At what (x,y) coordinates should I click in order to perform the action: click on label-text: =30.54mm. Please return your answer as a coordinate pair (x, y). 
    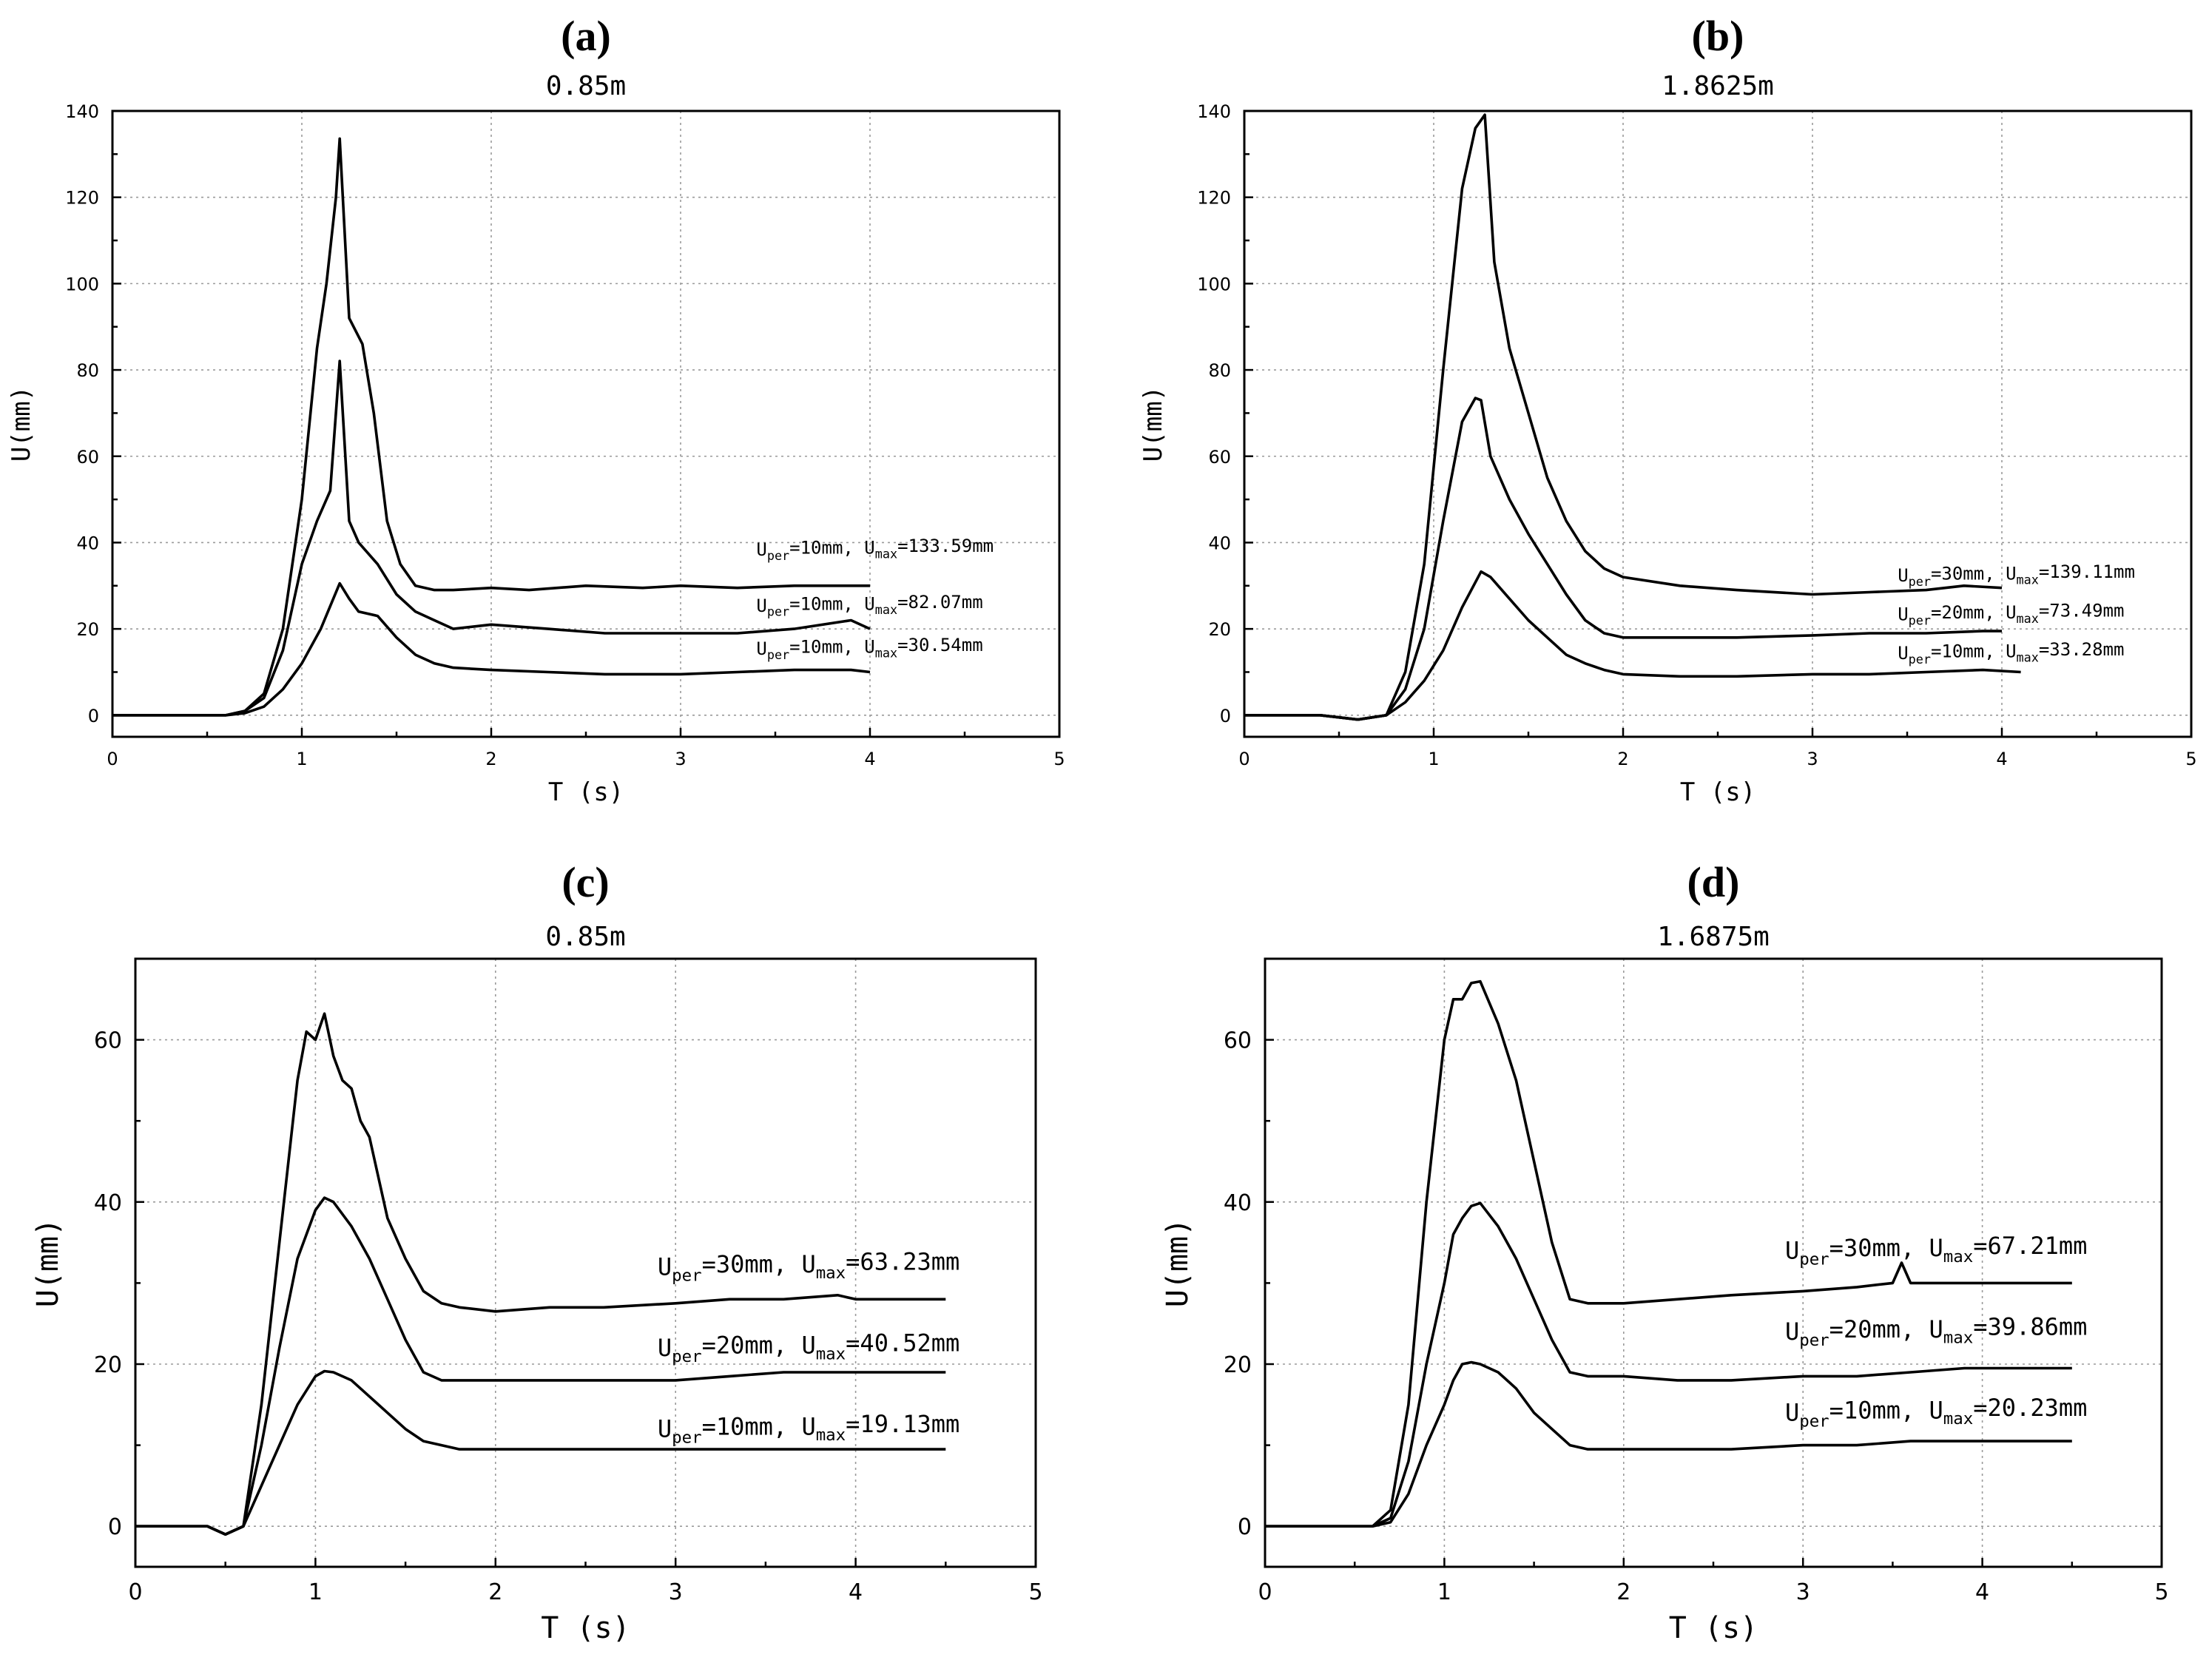
    Looking at the image, I should click on (940, 645).